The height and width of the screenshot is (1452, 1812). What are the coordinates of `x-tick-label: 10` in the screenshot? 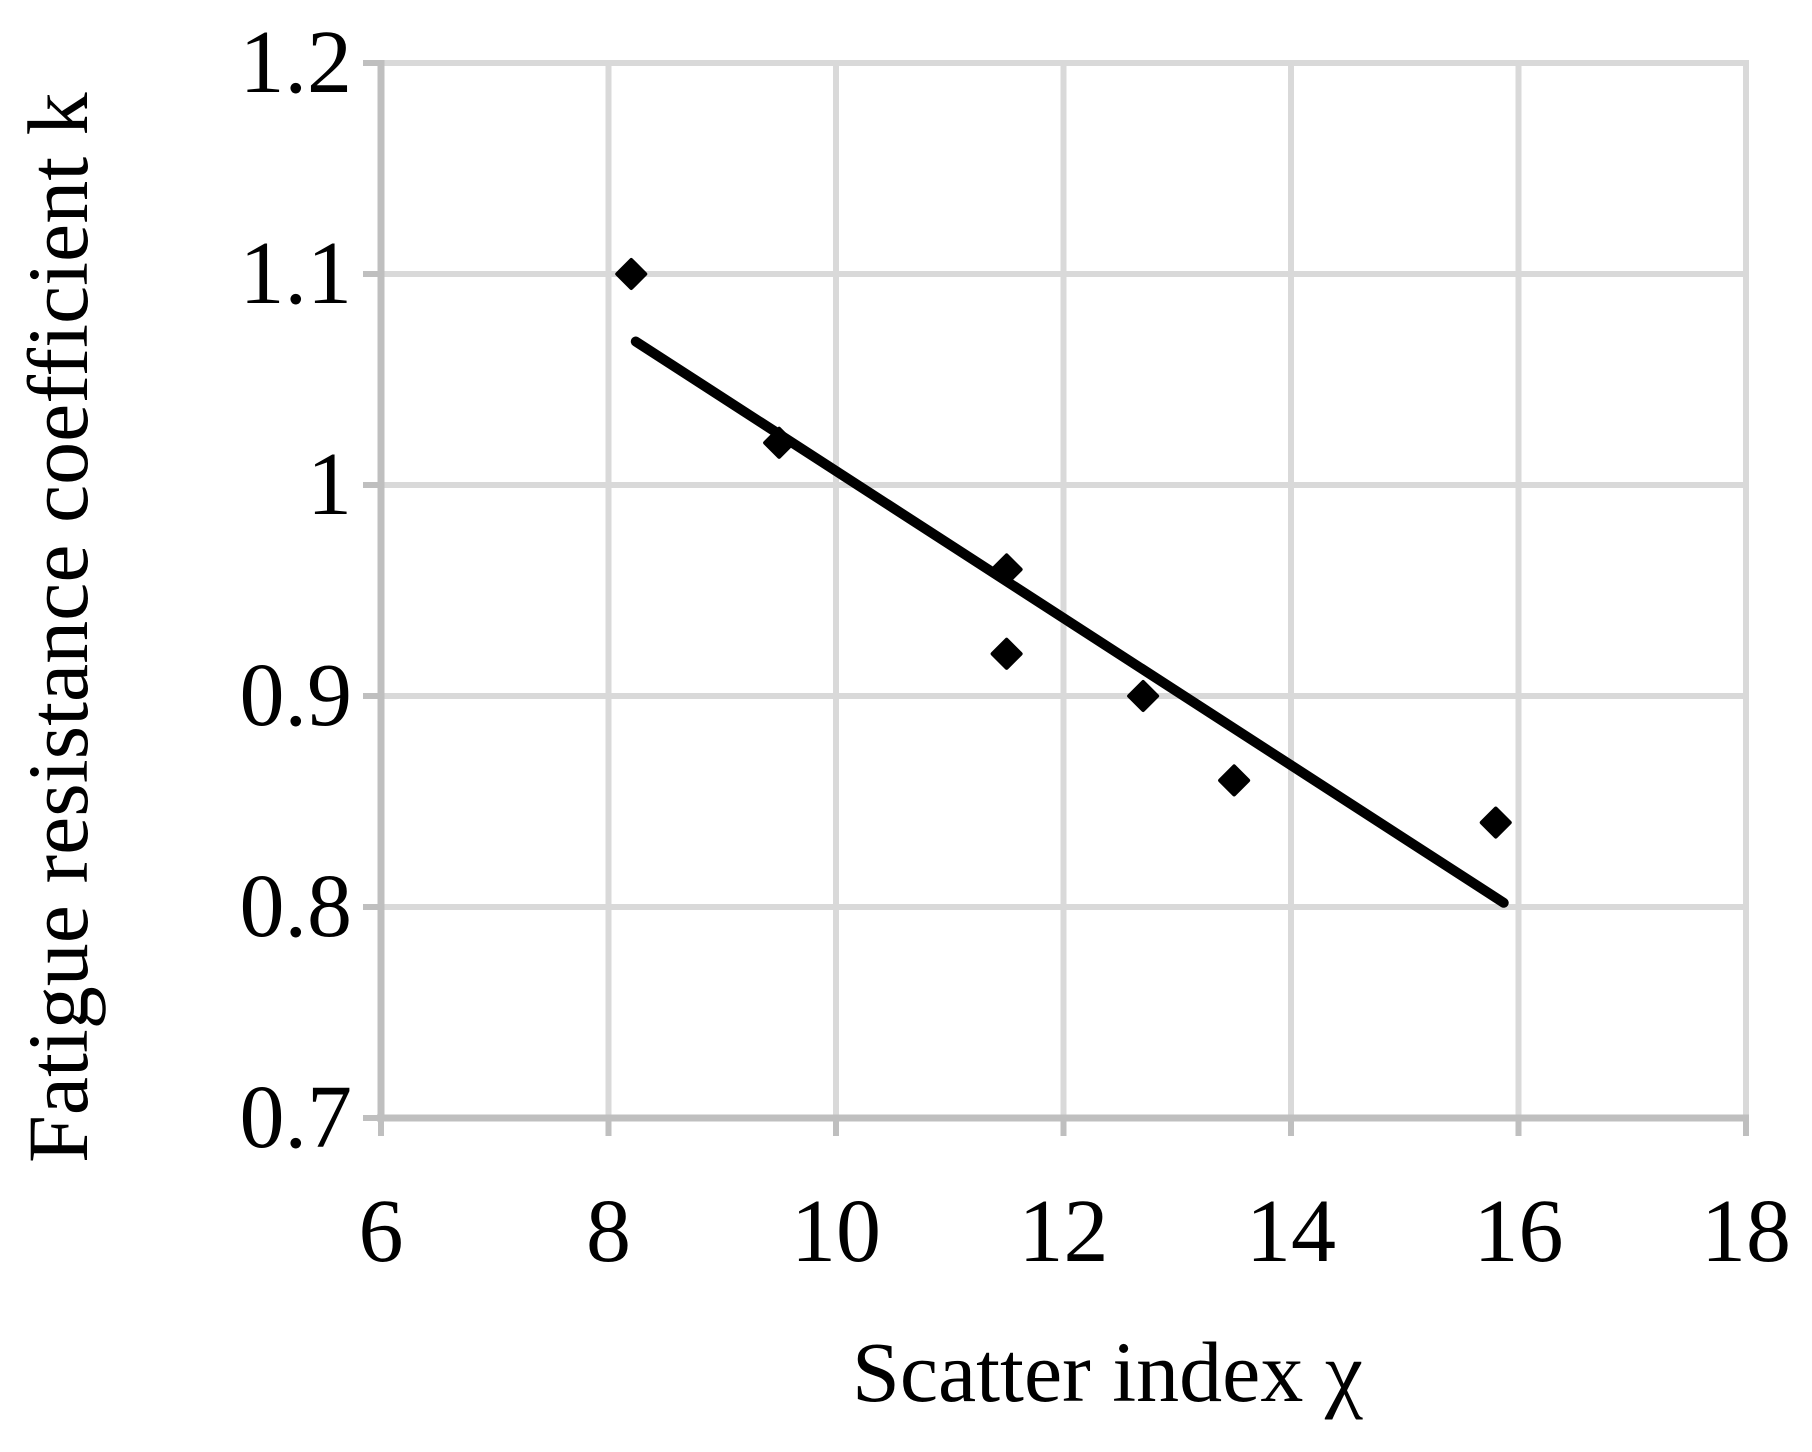 It's located at (836, 1231).